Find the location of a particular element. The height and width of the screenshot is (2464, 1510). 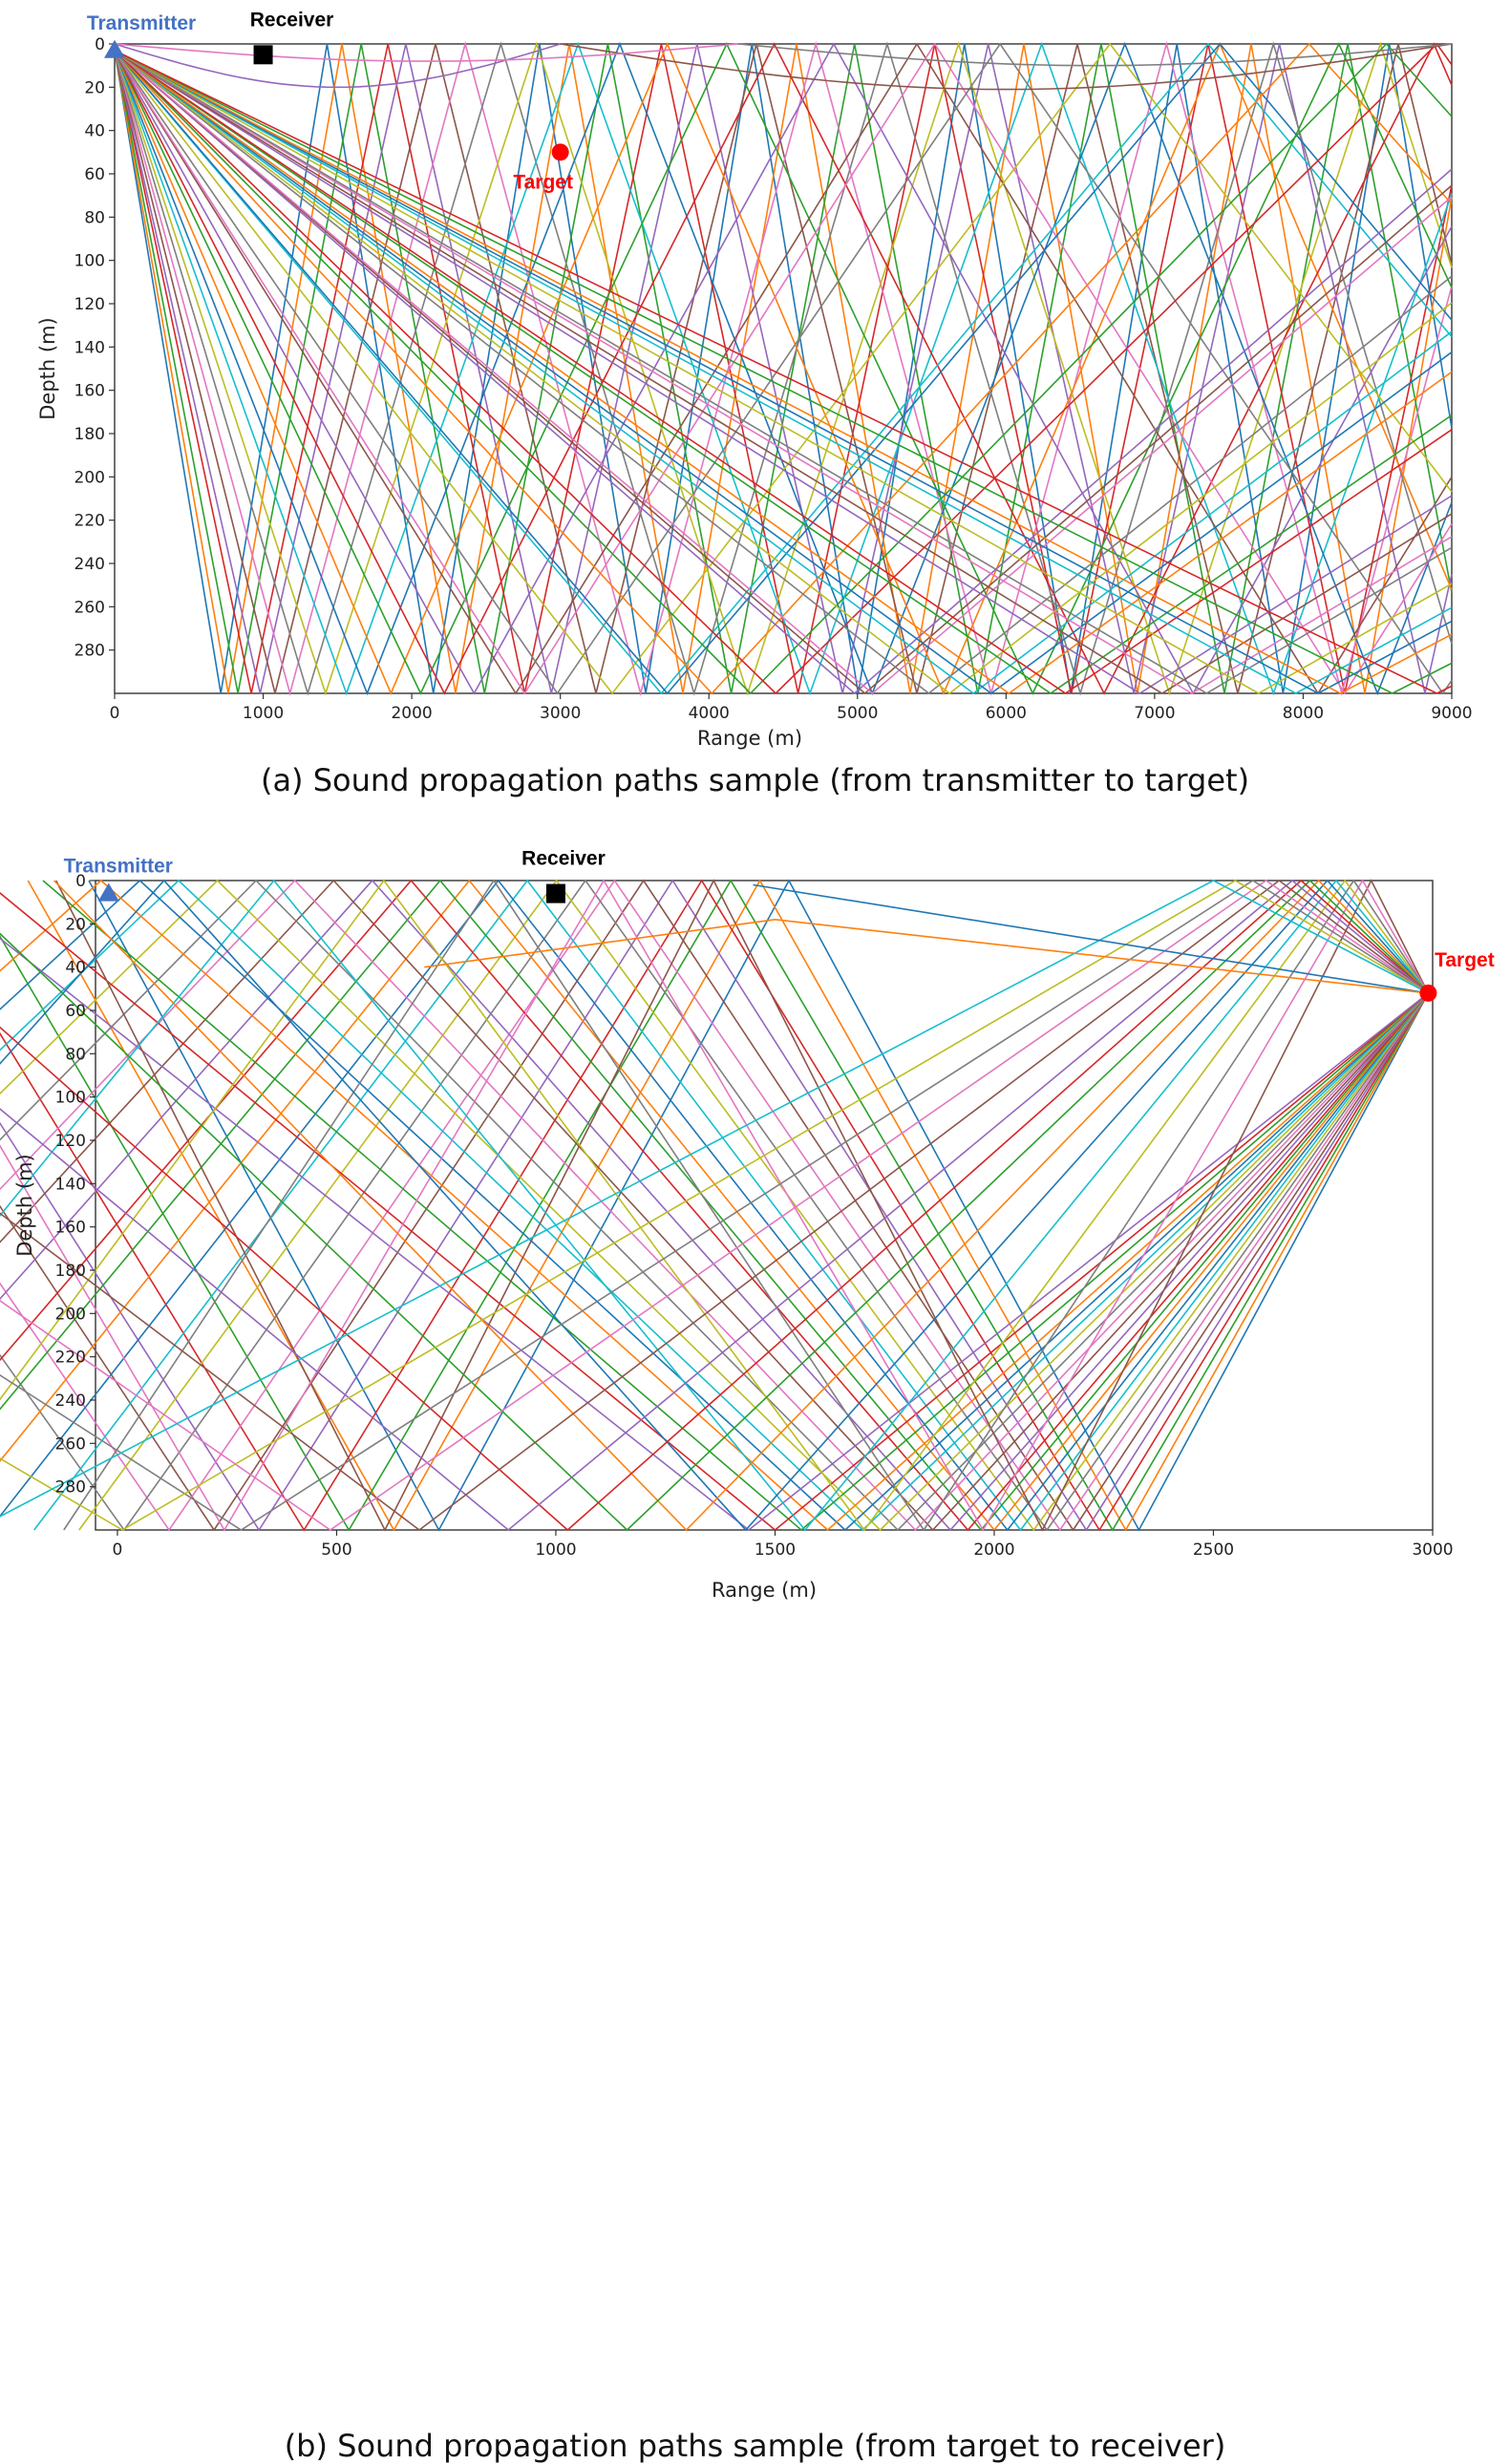

x-tick-label: 4000 is located at coordinates (709, 713).